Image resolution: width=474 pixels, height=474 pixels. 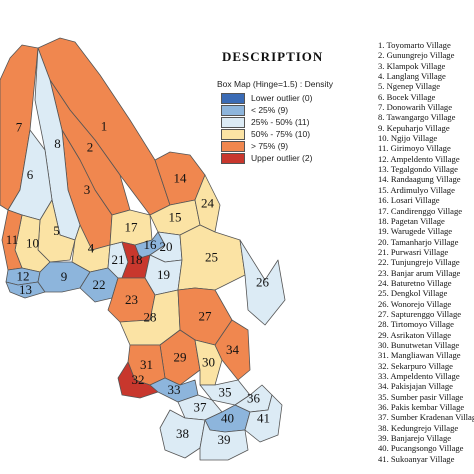 I want to click on region-label-38: 38, so click(x=182, y=433).